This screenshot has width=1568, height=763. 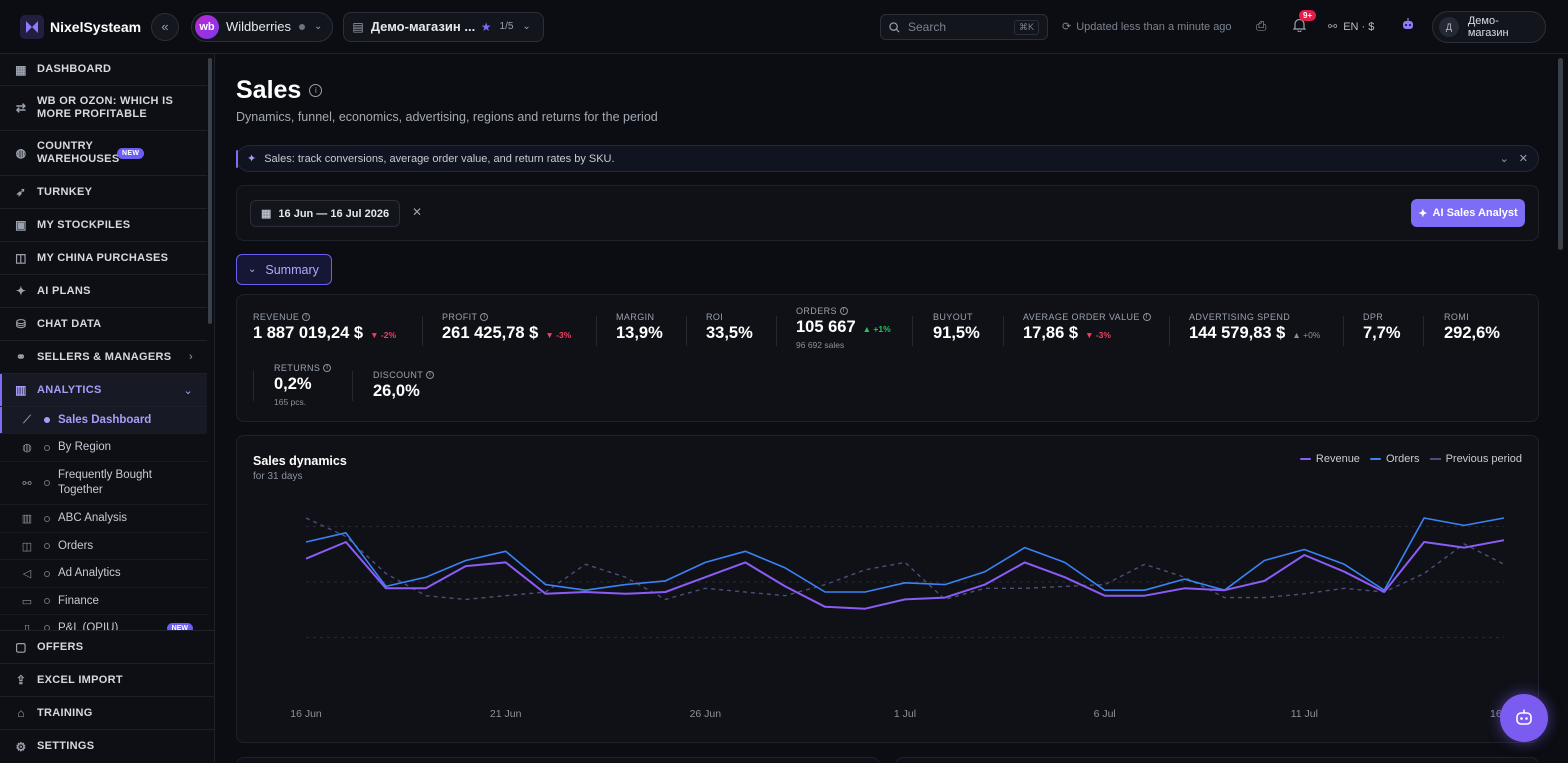 What do you see at coordinates (103, 448) in the screenshot?
I see `sidebar-sub-by-region: ◍ By Region` at bounding box center [103, 448].